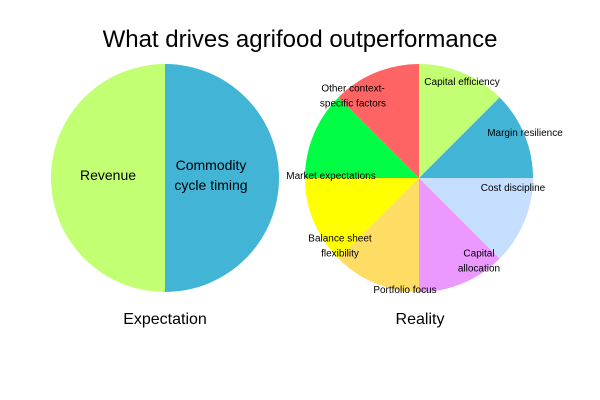 The image size is (600, 400). What do you see at coordinates (165, 319) in the screenshot?
I see `pie-caption-expectation: Expectation` at bounding box center [165, 319].